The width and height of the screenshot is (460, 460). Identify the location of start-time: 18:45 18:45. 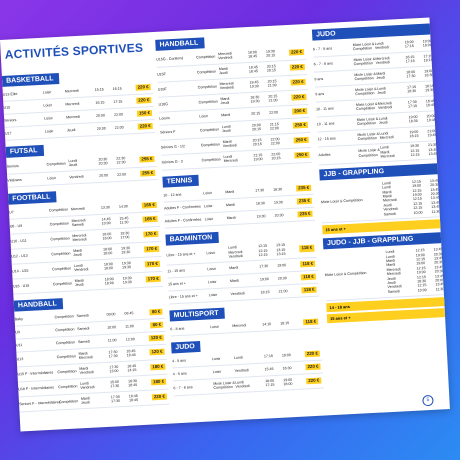
(253, 70).